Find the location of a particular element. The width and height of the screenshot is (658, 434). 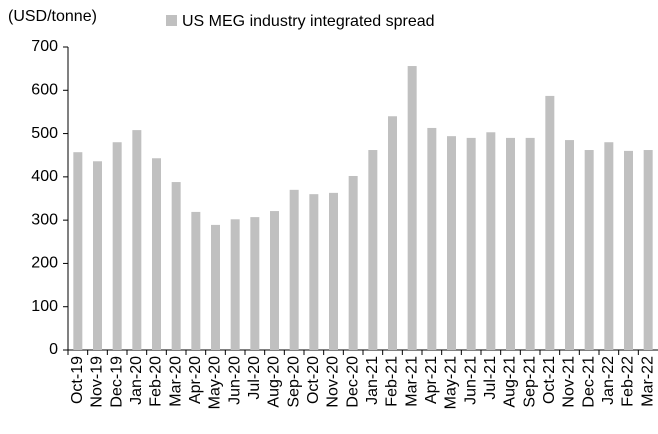

y-tick-label: 400 is located at coordinates (44, 176).